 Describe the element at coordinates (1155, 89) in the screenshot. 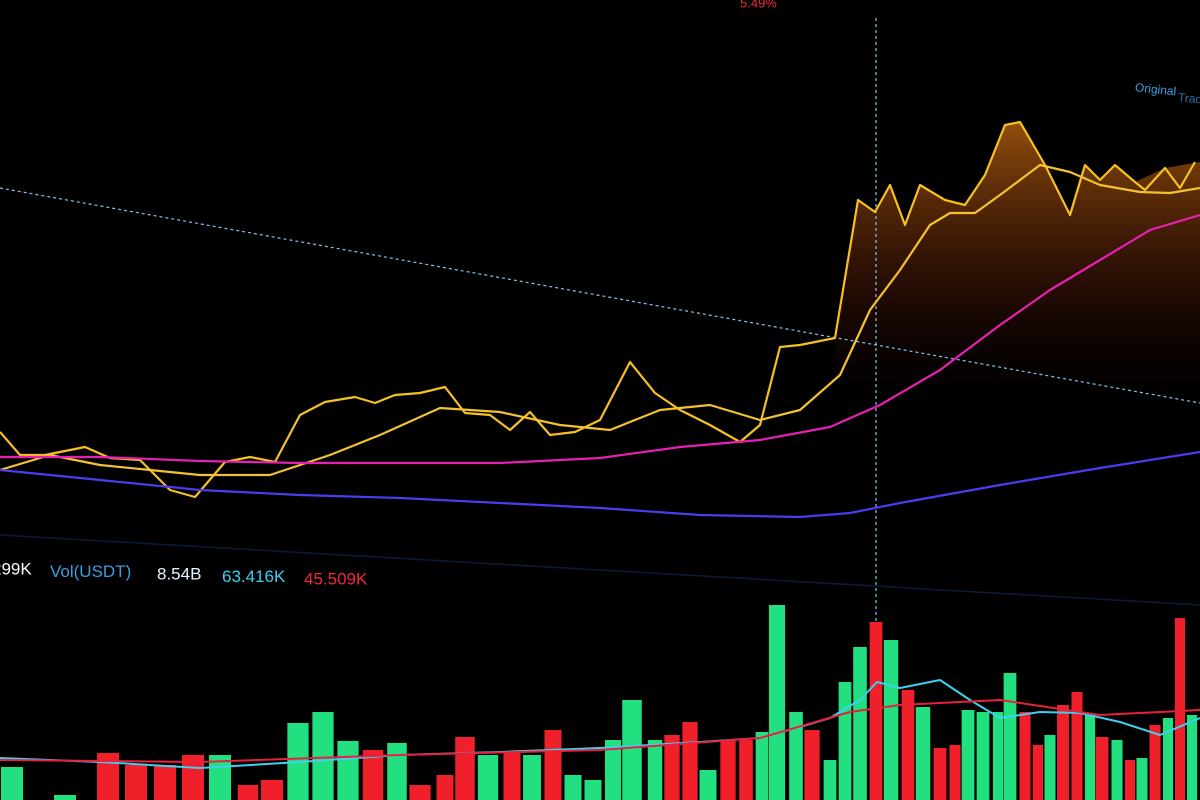

I see `original-tab: Original` at that location.